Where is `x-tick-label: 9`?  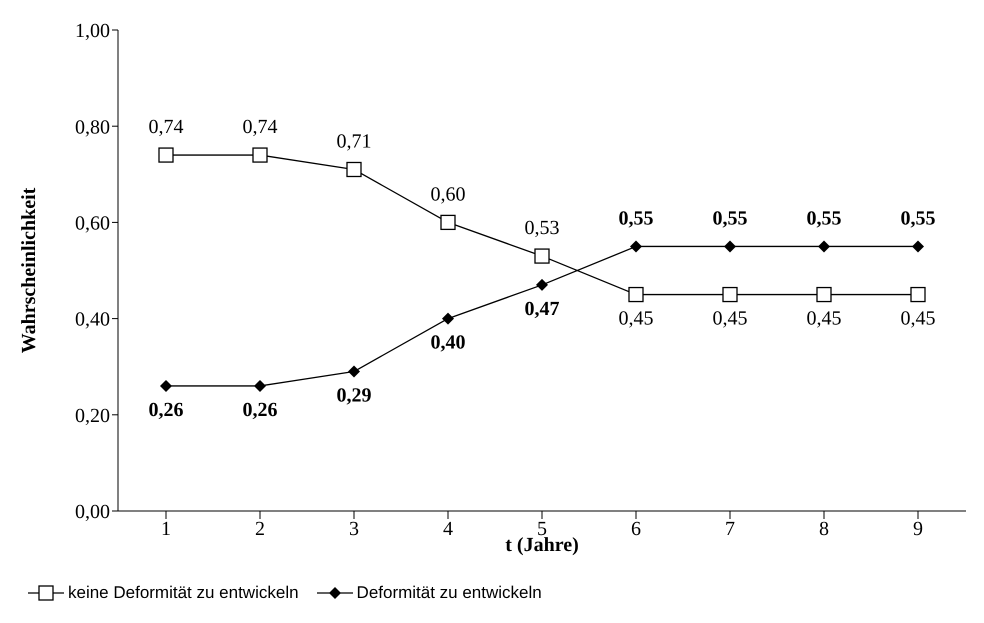
x-tick-label: 9 is located at coordinates (918, 529).